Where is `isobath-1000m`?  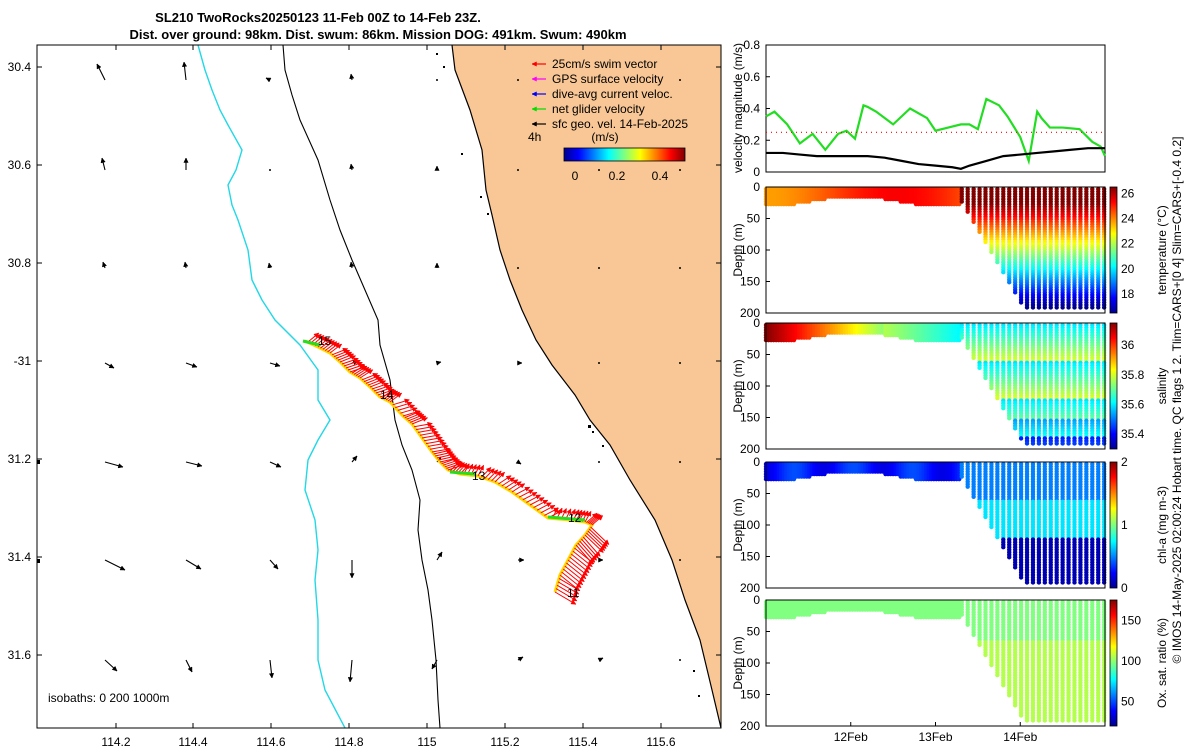
isobath-1000m is located at coordinates (271, 386).